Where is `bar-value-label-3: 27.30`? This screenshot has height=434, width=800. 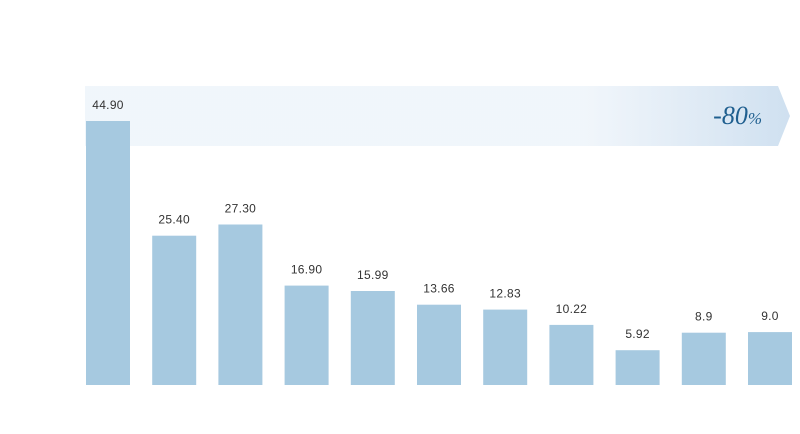
bar-value-label-3: 27.30 is located at coordinates (241, 209).